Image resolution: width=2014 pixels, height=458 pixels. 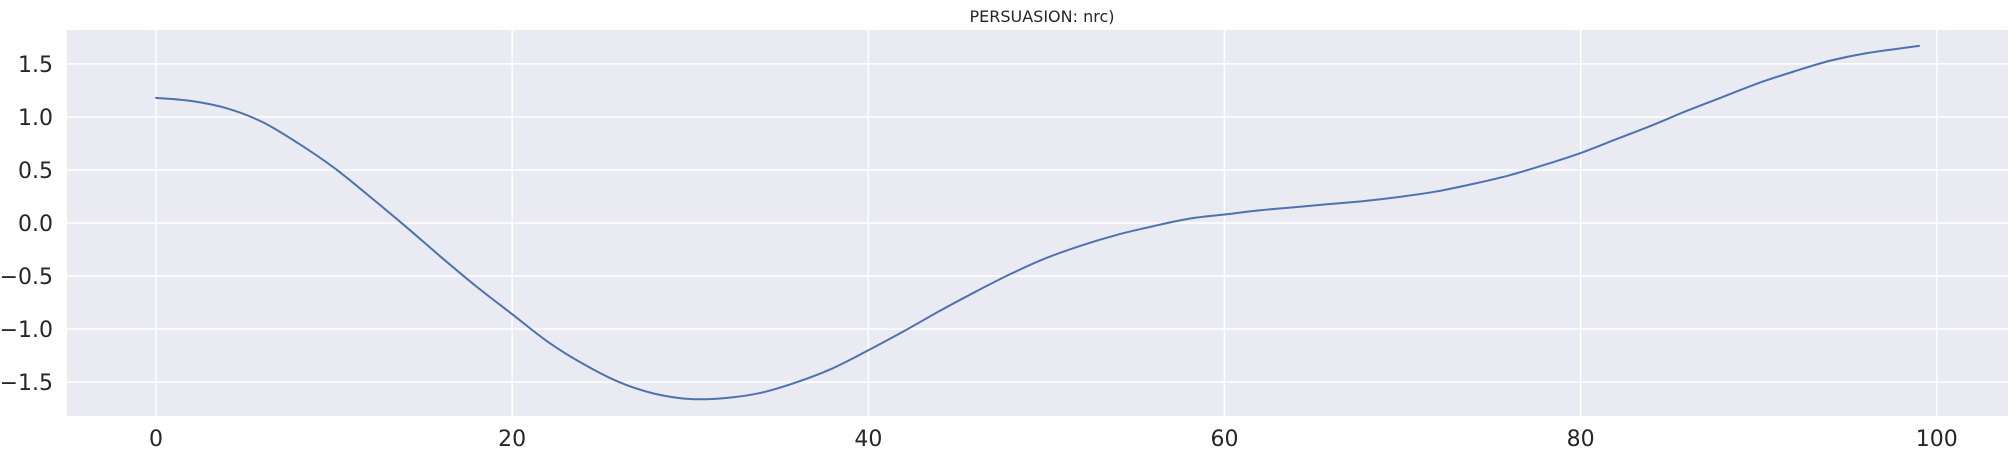 What do you see at coordinates (156, 439) in the screenshot?
I see `x-tick-label: 0` at bounding box center [156, 439].